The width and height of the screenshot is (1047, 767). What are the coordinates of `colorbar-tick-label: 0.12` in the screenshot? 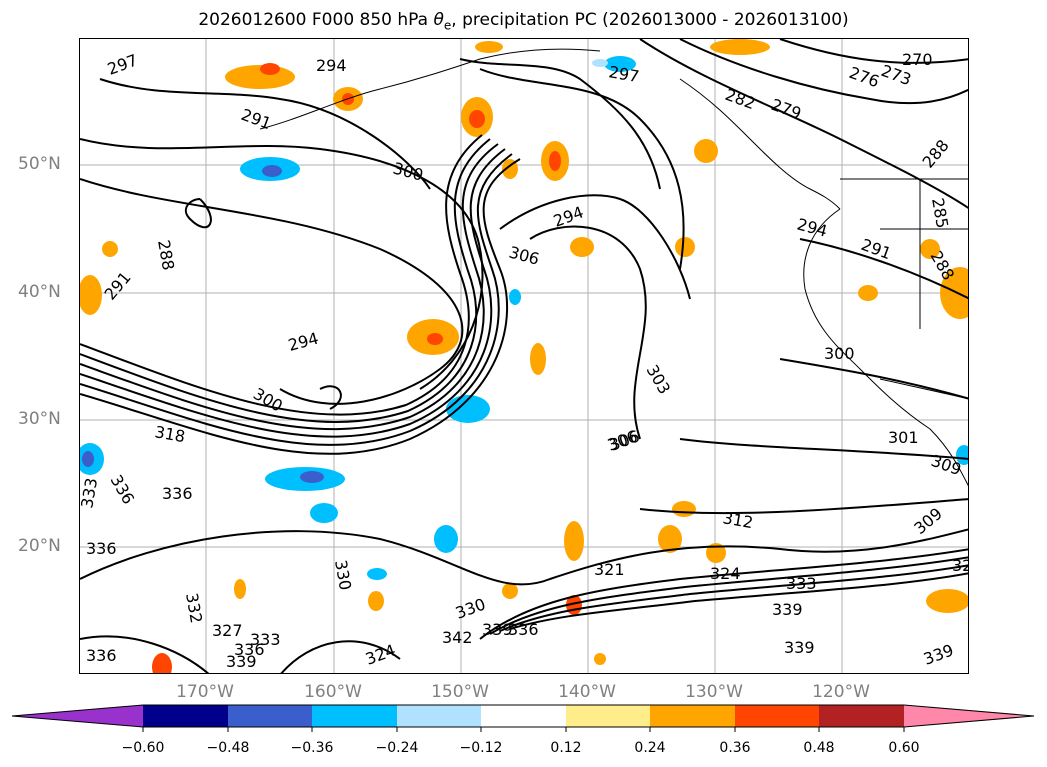 It's located at (565, 748).